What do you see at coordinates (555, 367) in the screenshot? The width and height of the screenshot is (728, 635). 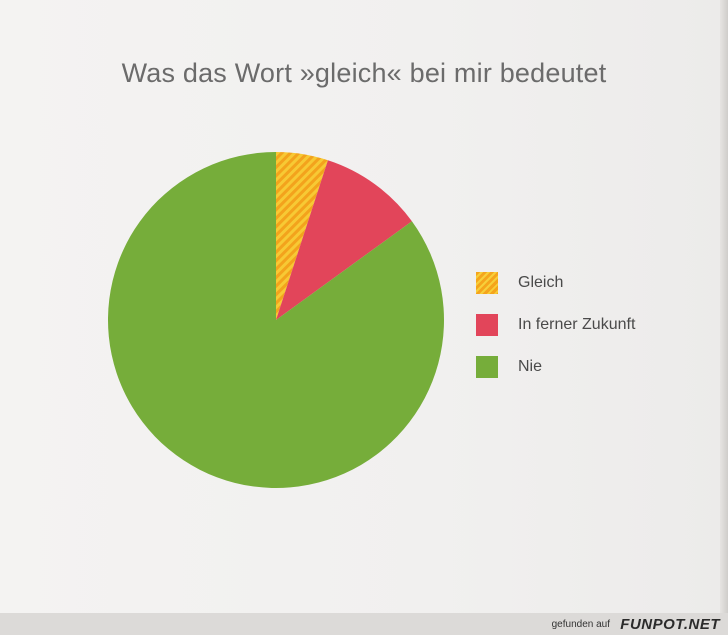 I see `legend-item-nie: Nie` at bounding box center [555, 367].